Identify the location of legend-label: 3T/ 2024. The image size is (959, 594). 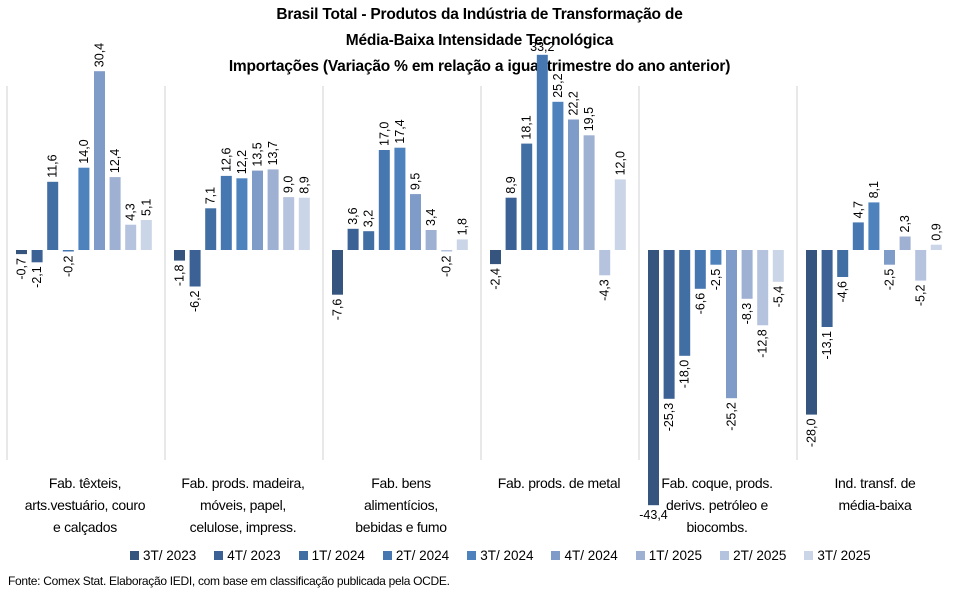
(507, 555).